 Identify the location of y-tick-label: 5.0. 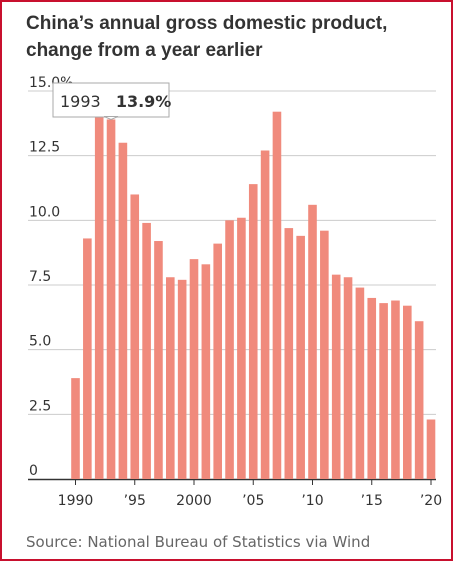
(40, 342).